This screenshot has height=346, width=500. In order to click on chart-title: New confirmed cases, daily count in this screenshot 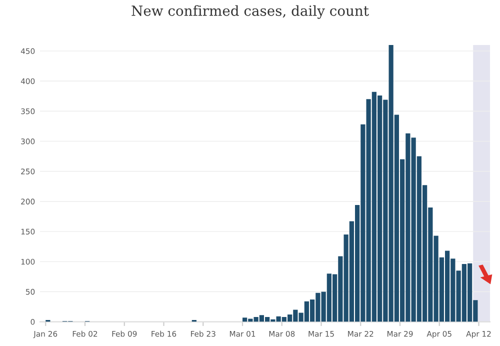, I will do `click(250, 12)`.